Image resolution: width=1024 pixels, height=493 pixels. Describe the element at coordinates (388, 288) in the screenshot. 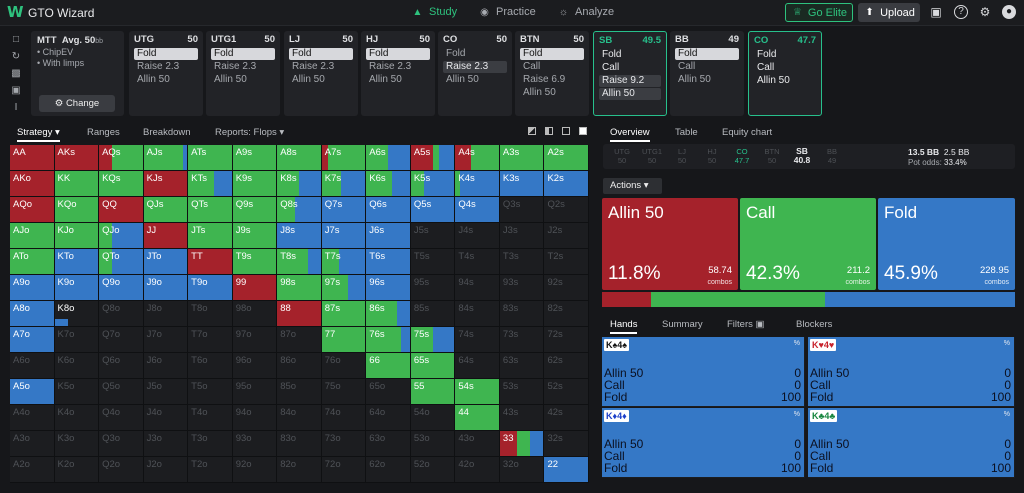

I see `hand-cell: 96s` at that location.